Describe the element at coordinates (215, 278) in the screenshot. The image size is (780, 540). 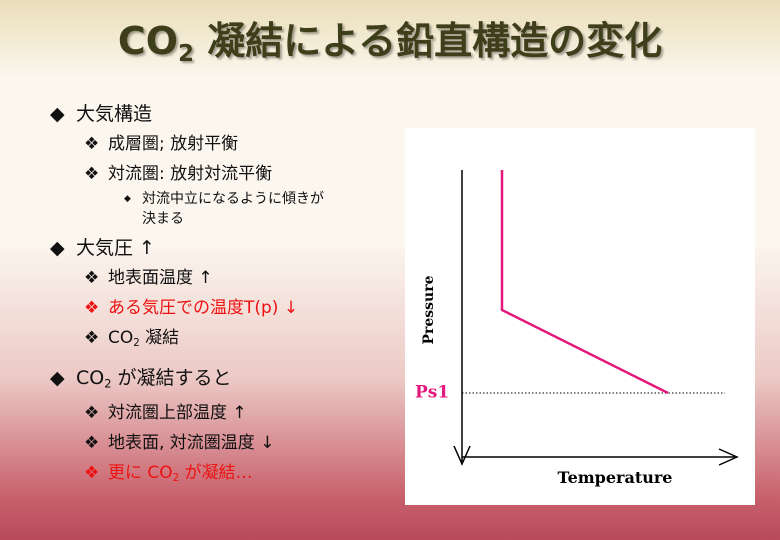
I see `bullet: 地表面温度 ↑` at that location.